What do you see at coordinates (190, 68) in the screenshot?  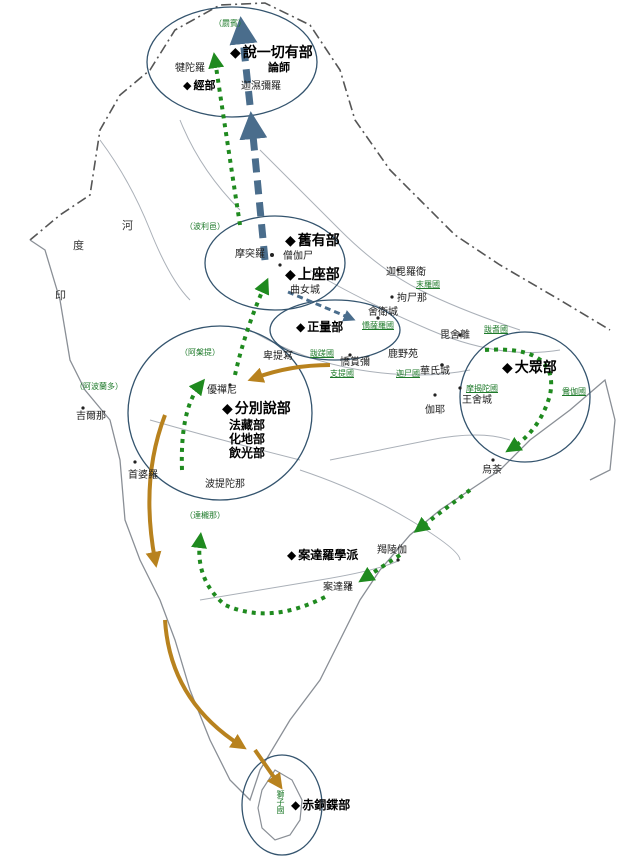 I see `city-jiantuoluo: 犍陀羅` at bounding box center [190, 68].